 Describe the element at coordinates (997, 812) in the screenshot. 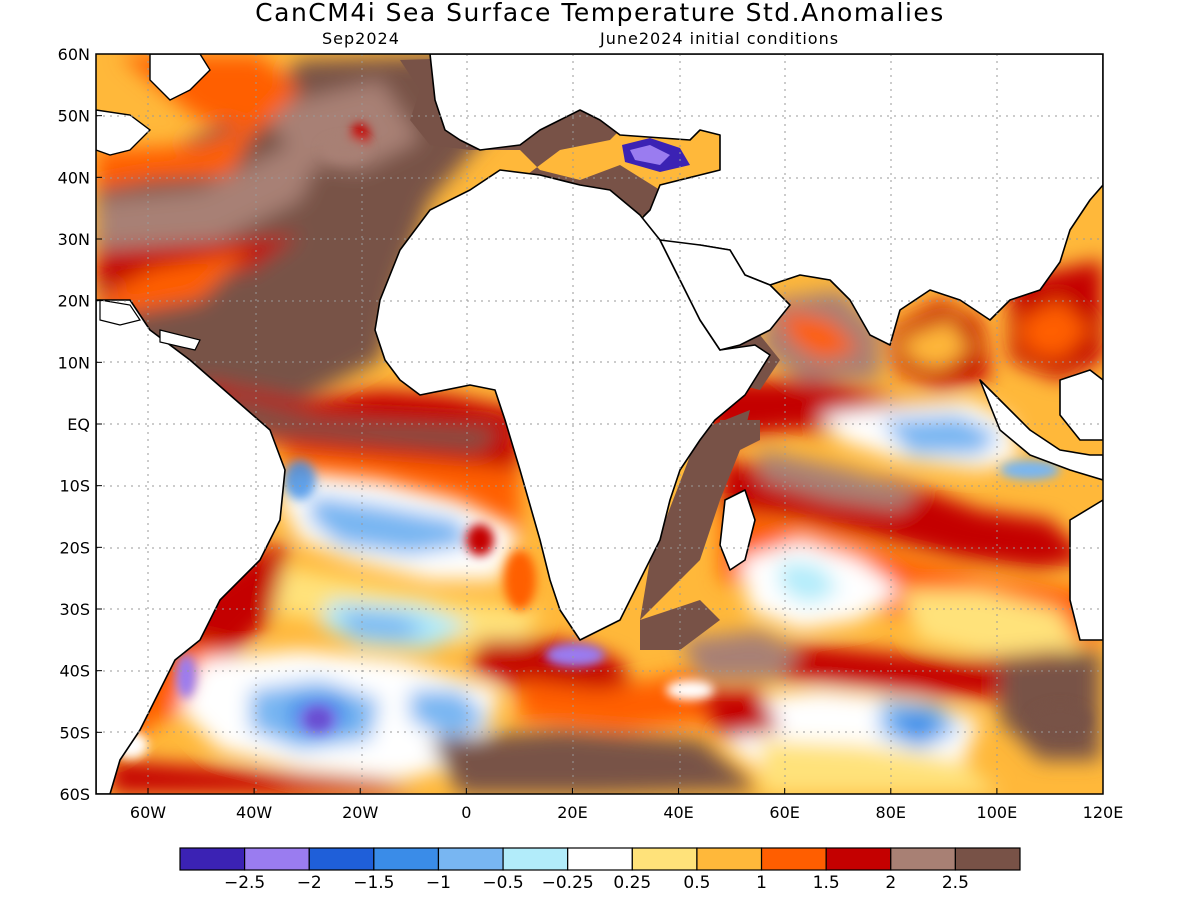

I see `lon-label: 100E` at that location.